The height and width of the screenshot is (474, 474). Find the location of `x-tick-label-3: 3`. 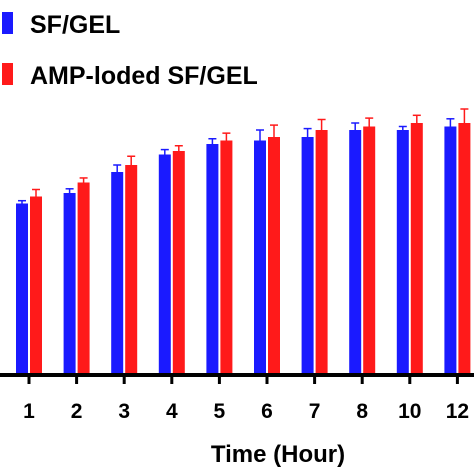

x-tick-label-3: 3 is located at coordinates (124, 411).